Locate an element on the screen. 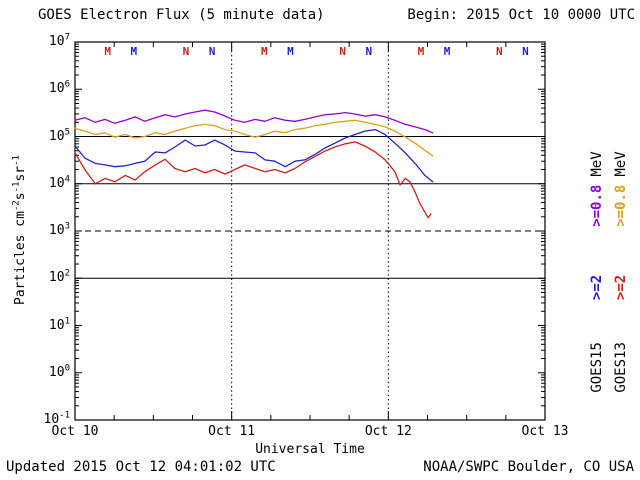 Image resolution: width=640 pixels, height=480 pixels. y-tick-label: 10⁰ is located at coordinates (59, 371).